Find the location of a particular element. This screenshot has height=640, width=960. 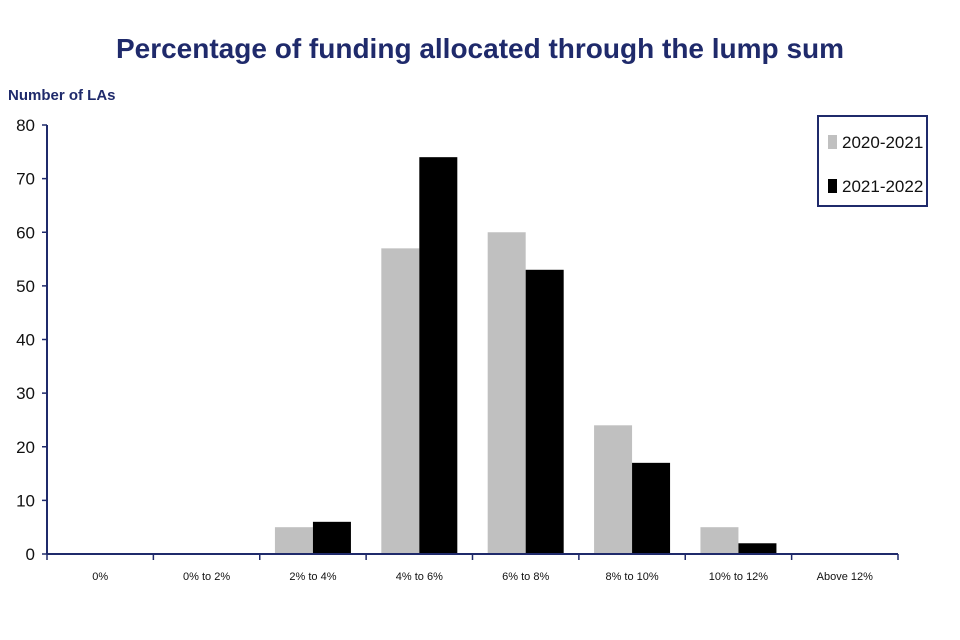

x-tick-label: 8% to 10% is located at coordinates (631, 577).